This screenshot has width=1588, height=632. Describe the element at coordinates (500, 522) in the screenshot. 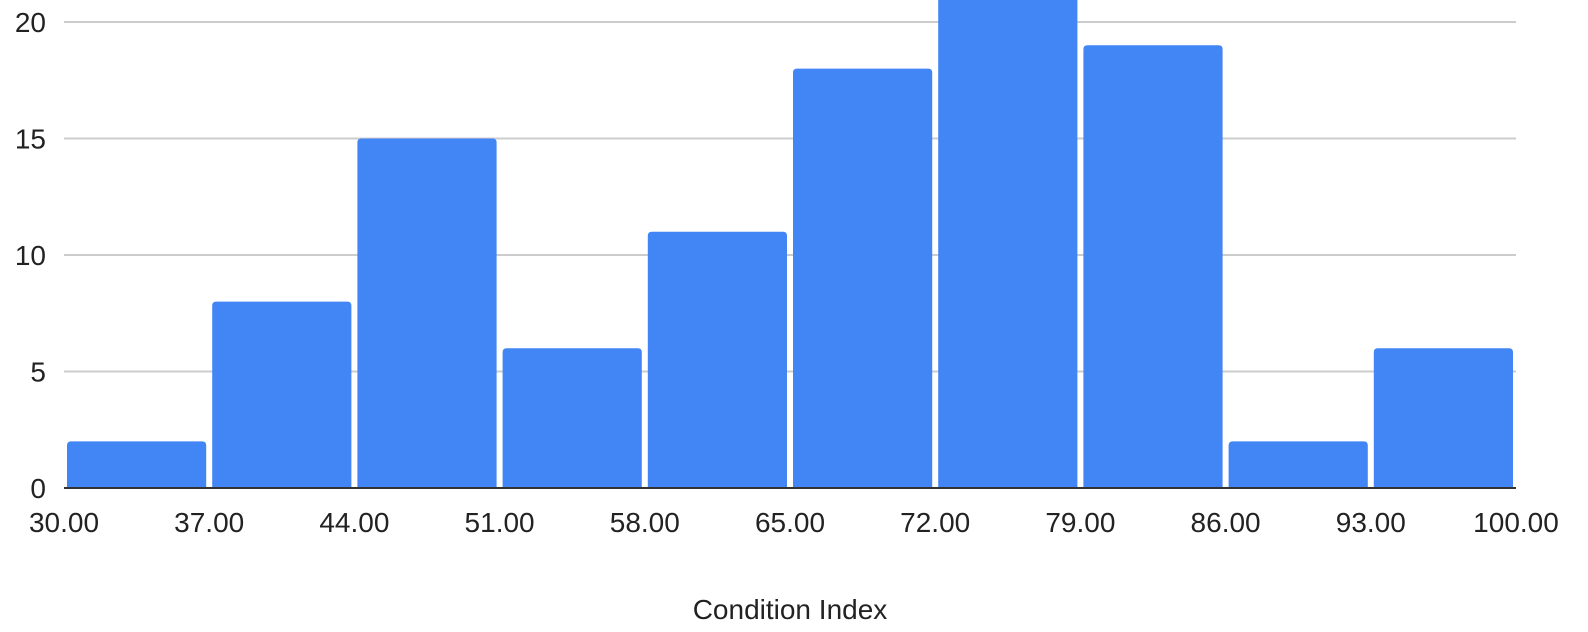

I see `x-tick-label-51: 51.00` at that location.